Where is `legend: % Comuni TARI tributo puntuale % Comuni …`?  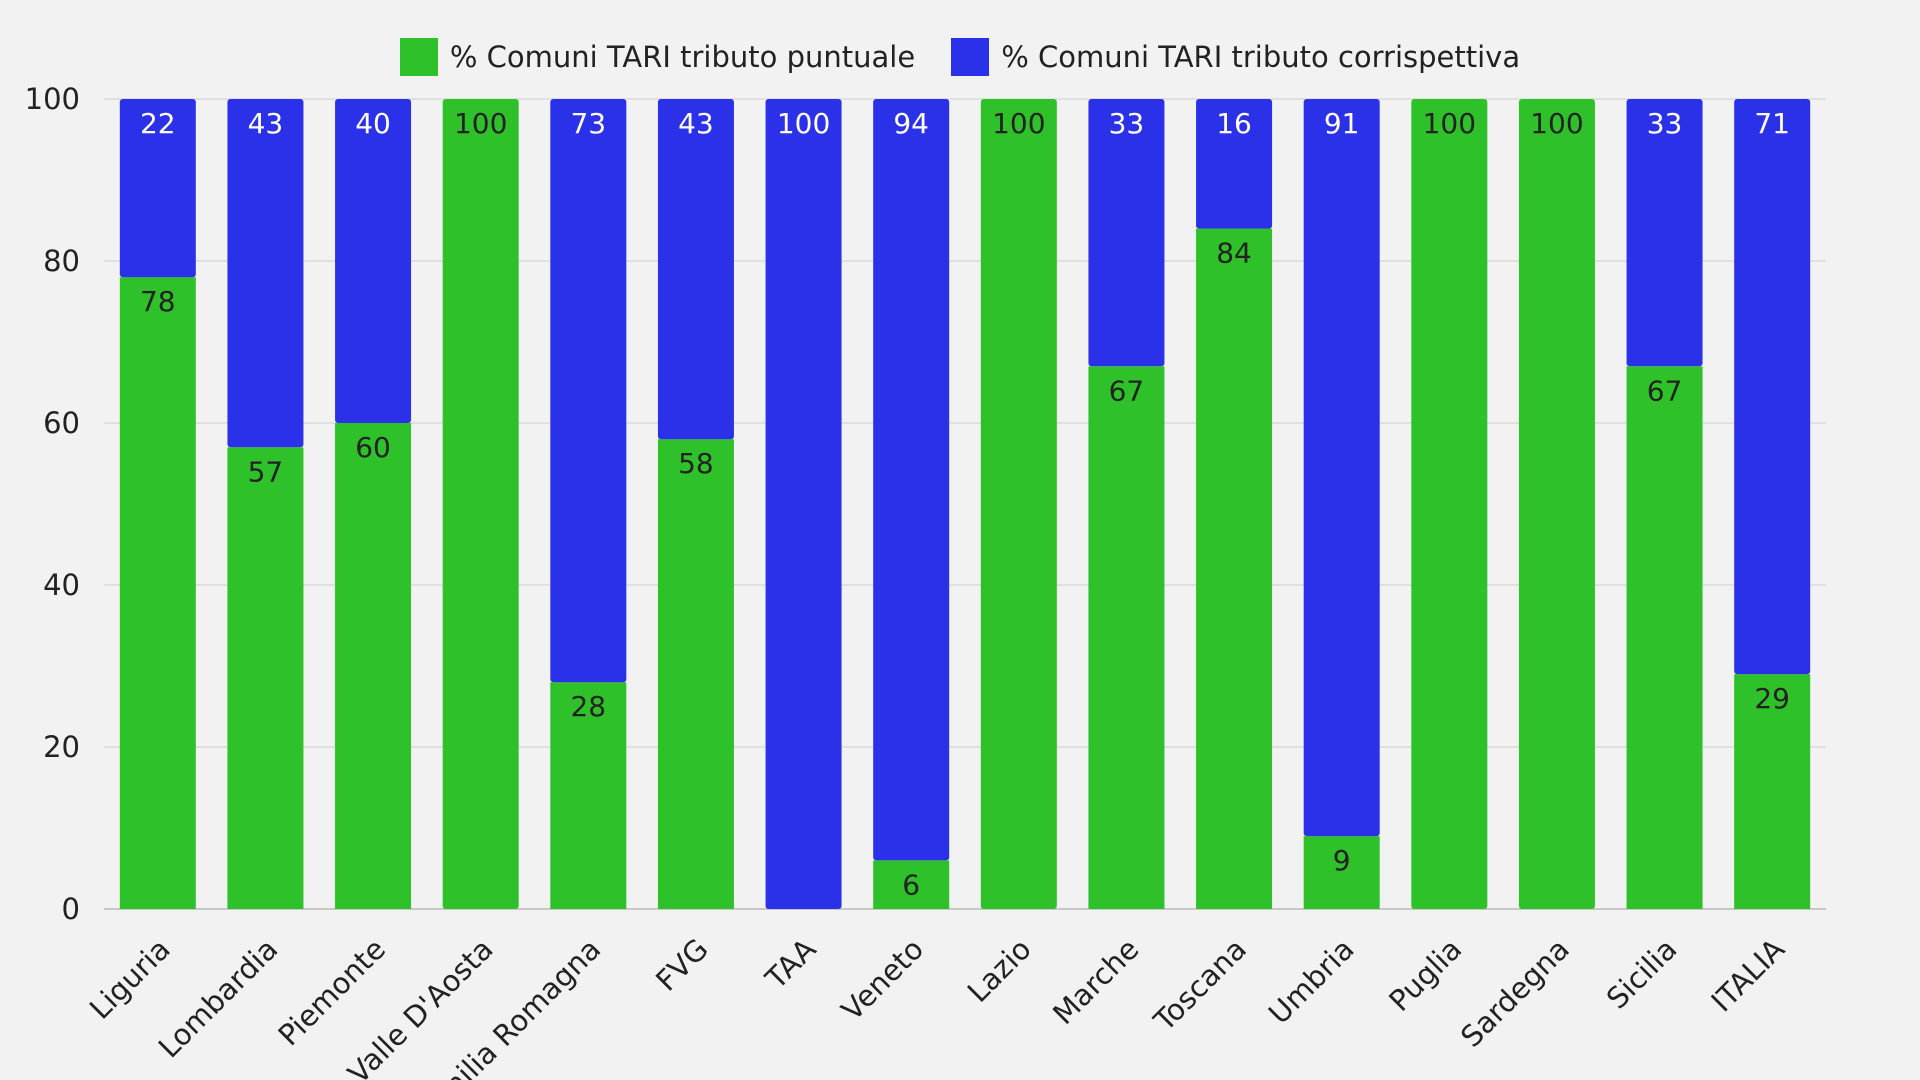
legend: % Comuni TARI tributo puntuale % Comuni … is located at coordinates (960, 57).